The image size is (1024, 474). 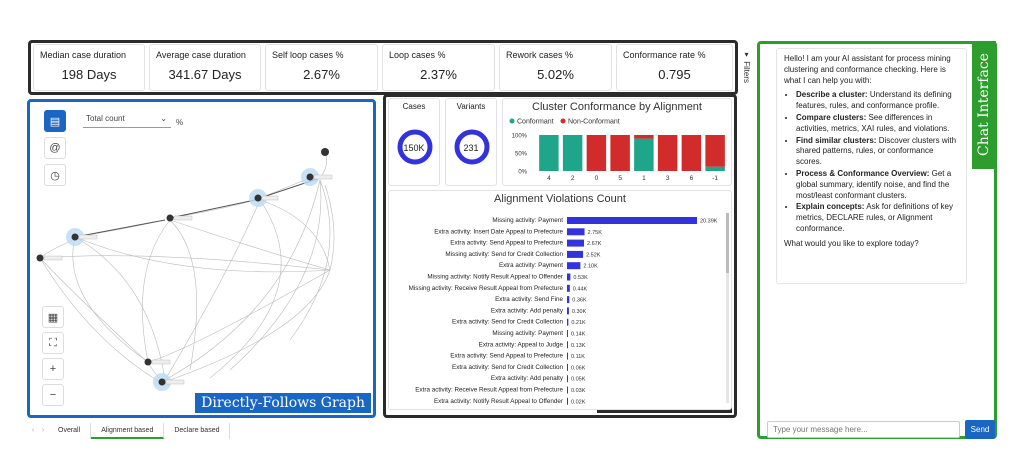 I want to click on kpi-label: Rework cases %, so click(x=540, y=55).